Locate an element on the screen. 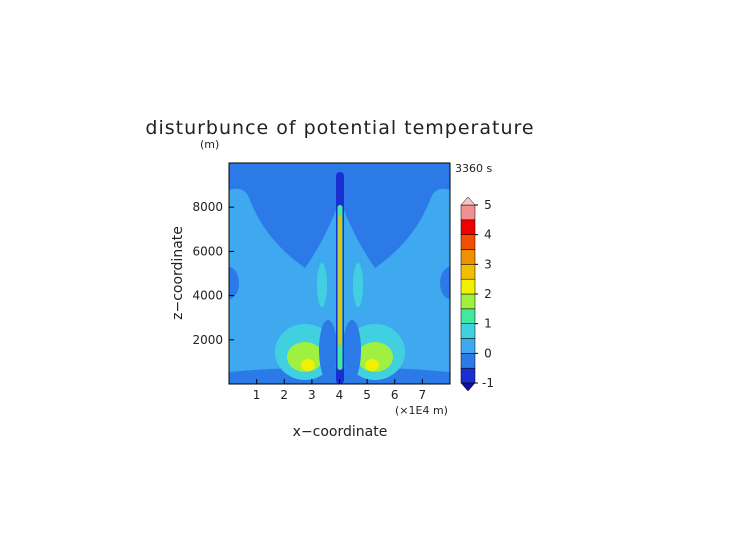  colorbar-tick-label: 1 is located at coordinates (488, 324).